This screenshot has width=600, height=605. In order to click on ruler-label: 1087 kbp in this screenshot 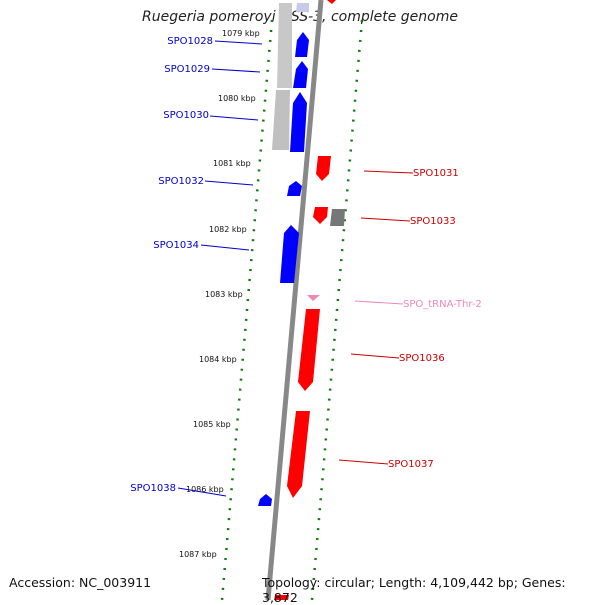, I will do `click(198, 554)`.